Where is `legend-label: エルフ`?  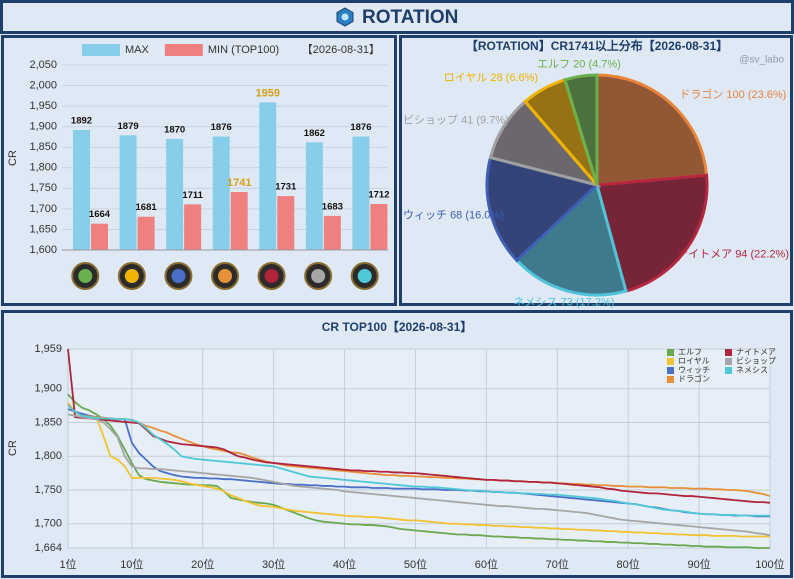 legend-label: エルフ is located at coordinates (690, 352).